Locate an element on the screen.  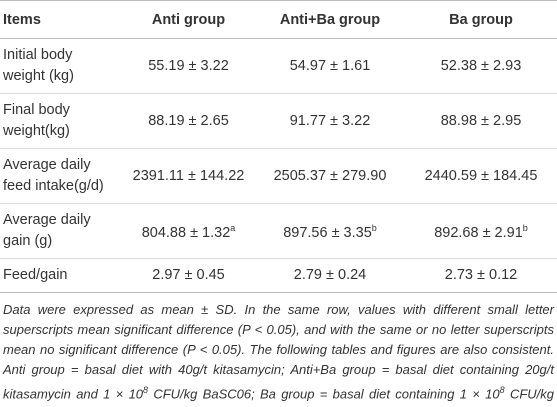
header-cell: Anti+Ba group is located at coordinates (330, 19).